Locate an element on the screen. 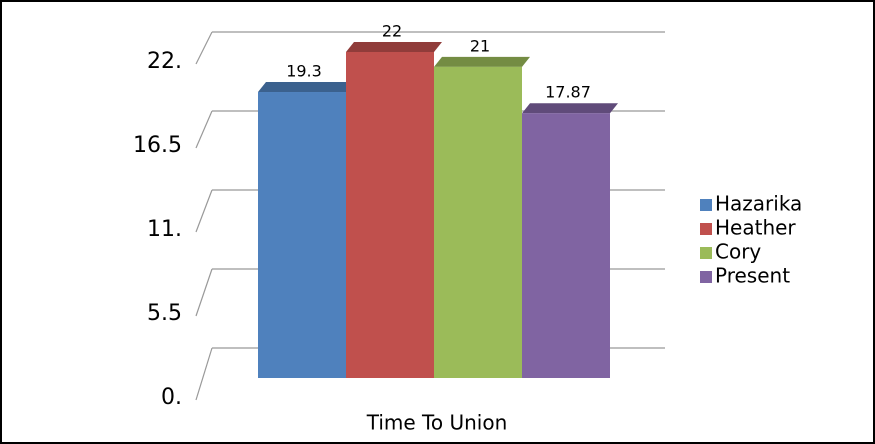 Image resolution: width=875 pixels, height=444 pixels. x-tick-label: Time To Union is located at coordinates (437, 423).